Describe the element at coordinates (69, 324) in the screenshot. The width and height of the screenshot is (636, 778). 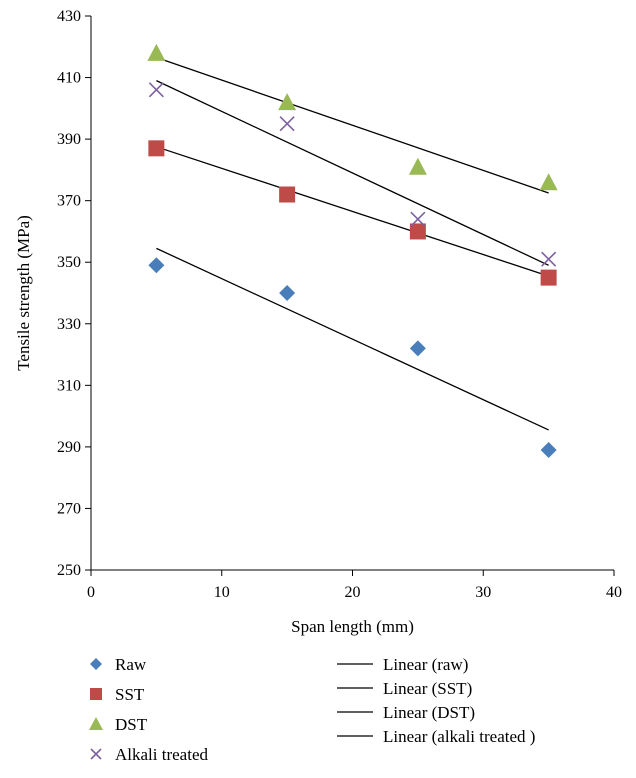
I see `y-tick-label: 330` at that location.